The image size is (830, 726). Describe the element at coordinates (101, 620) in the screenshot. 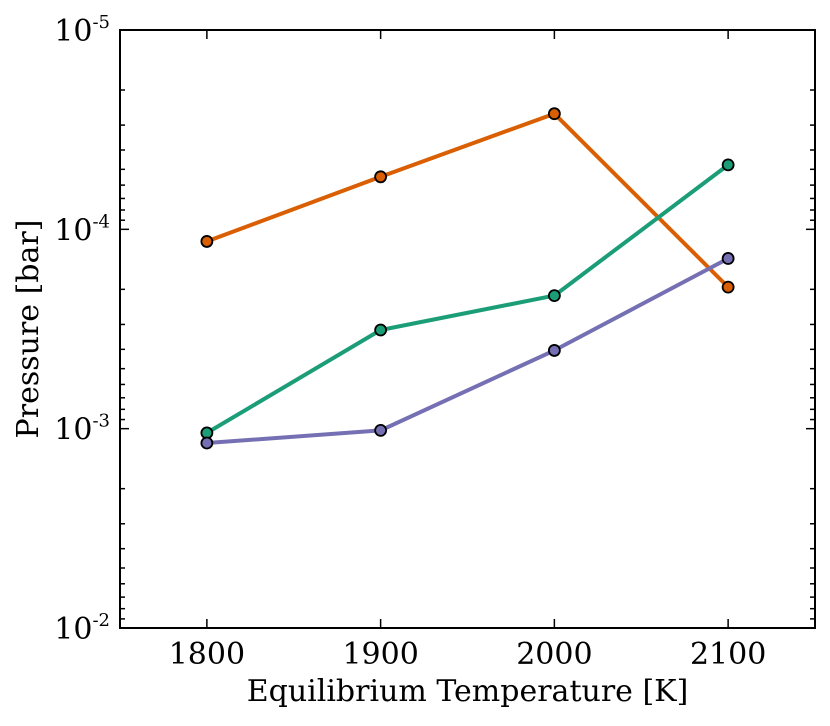

I see `y-tick-label-exponent: -2` at that location.